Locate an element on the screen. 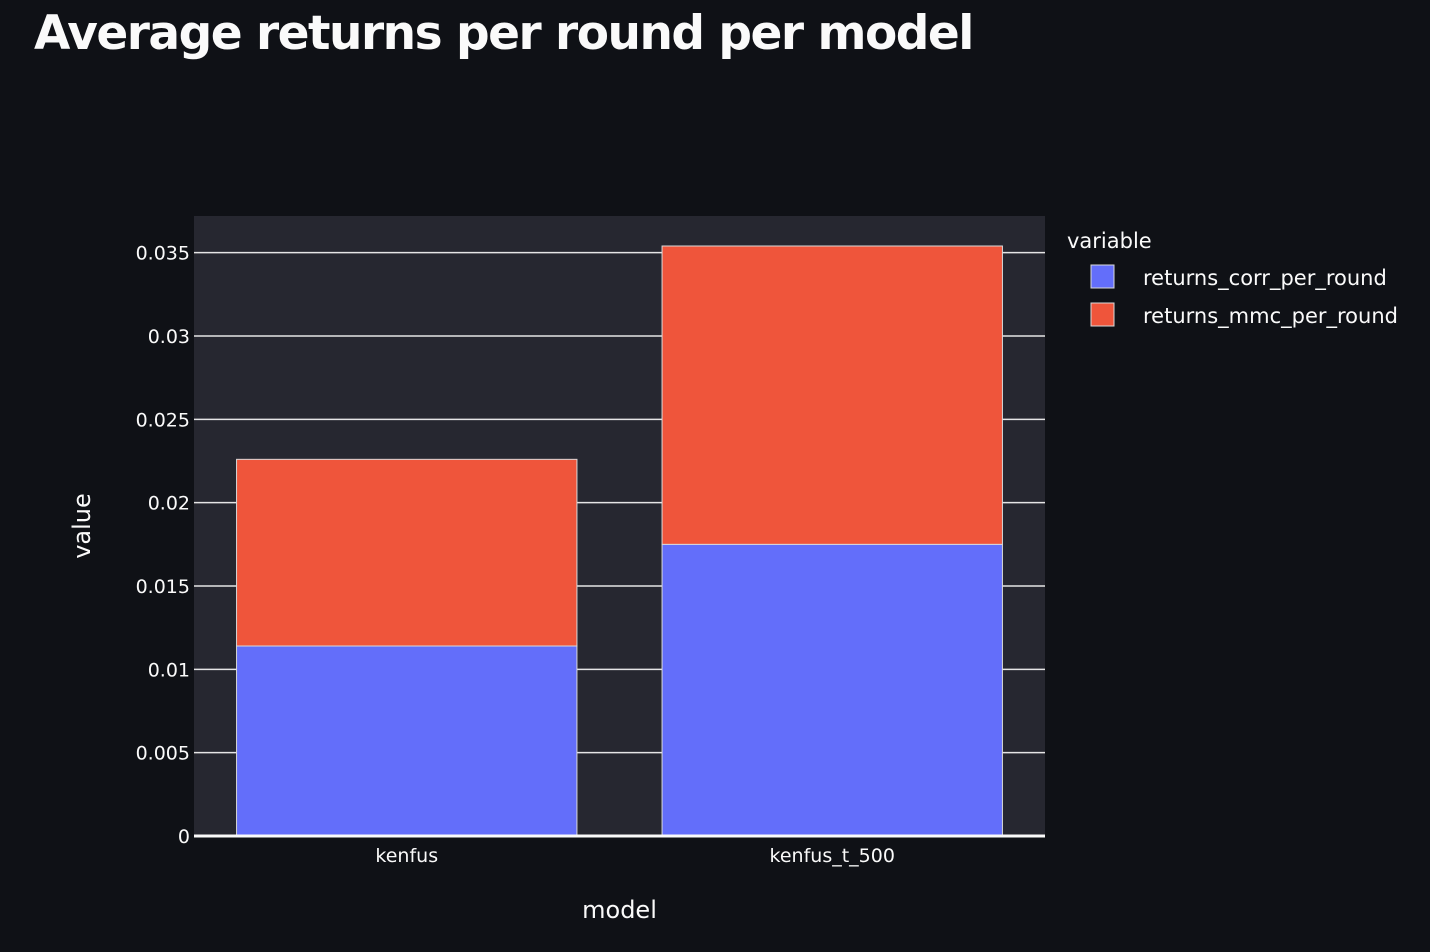 Image resolution: width=1430 pixels, height=952 pixels. legend-title: variable is located at coordinates (1109, 241).